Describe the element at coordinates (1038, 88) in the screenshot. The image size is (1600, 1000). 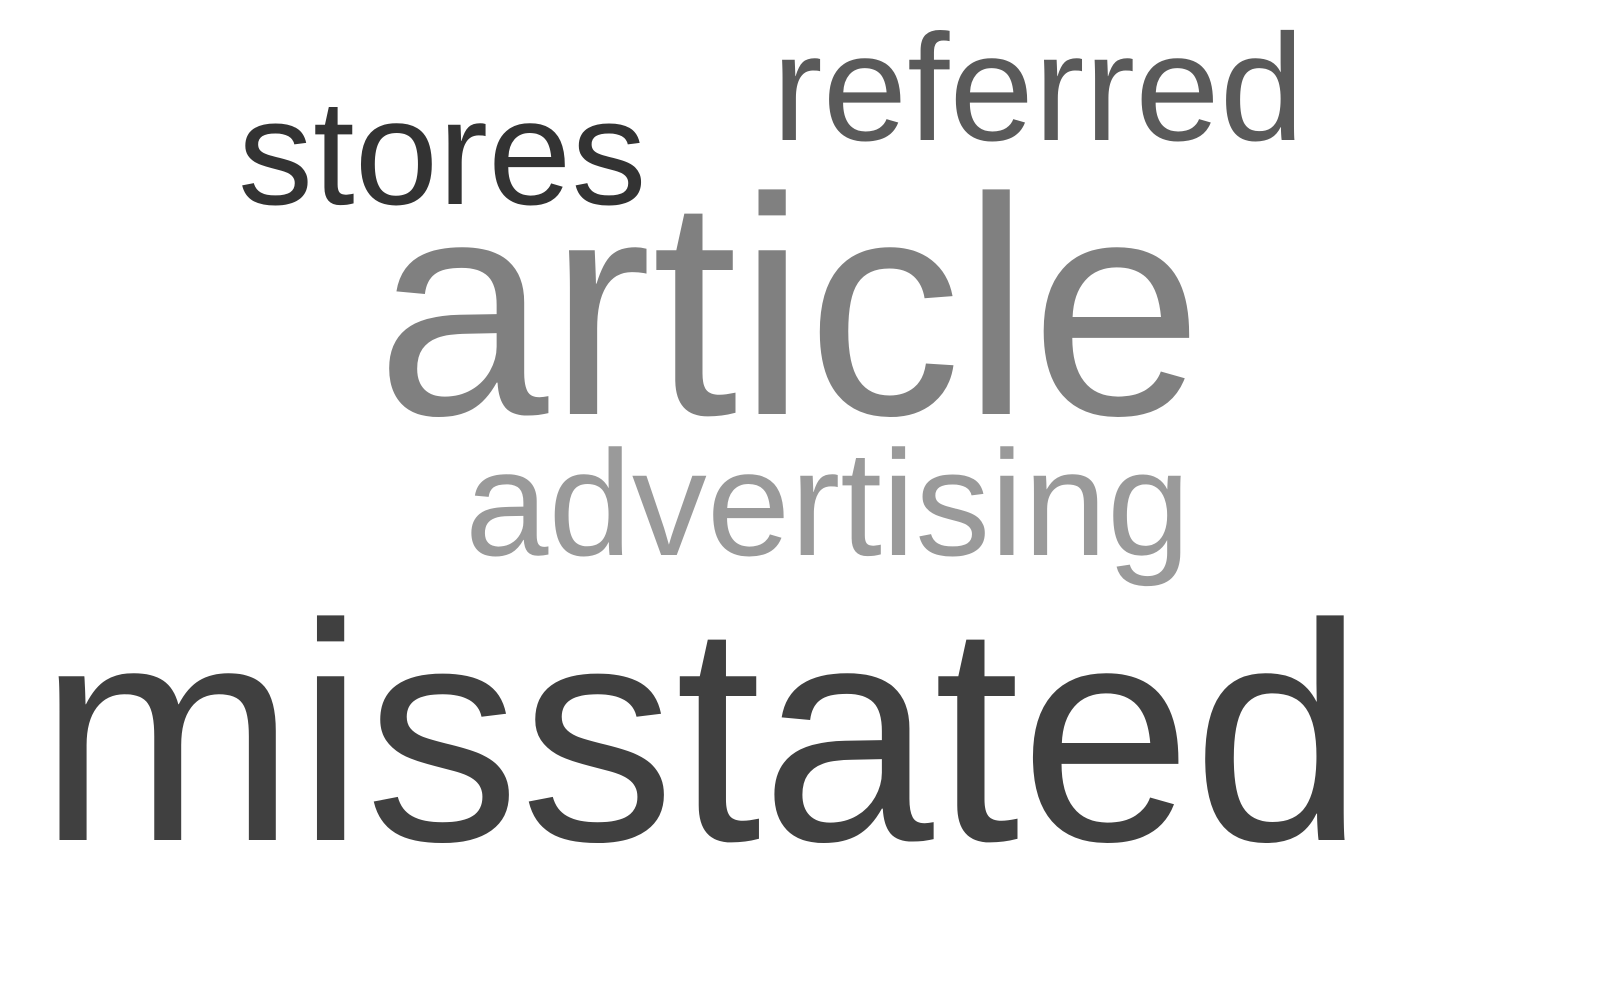
I see `word-referred: referred` at that location.